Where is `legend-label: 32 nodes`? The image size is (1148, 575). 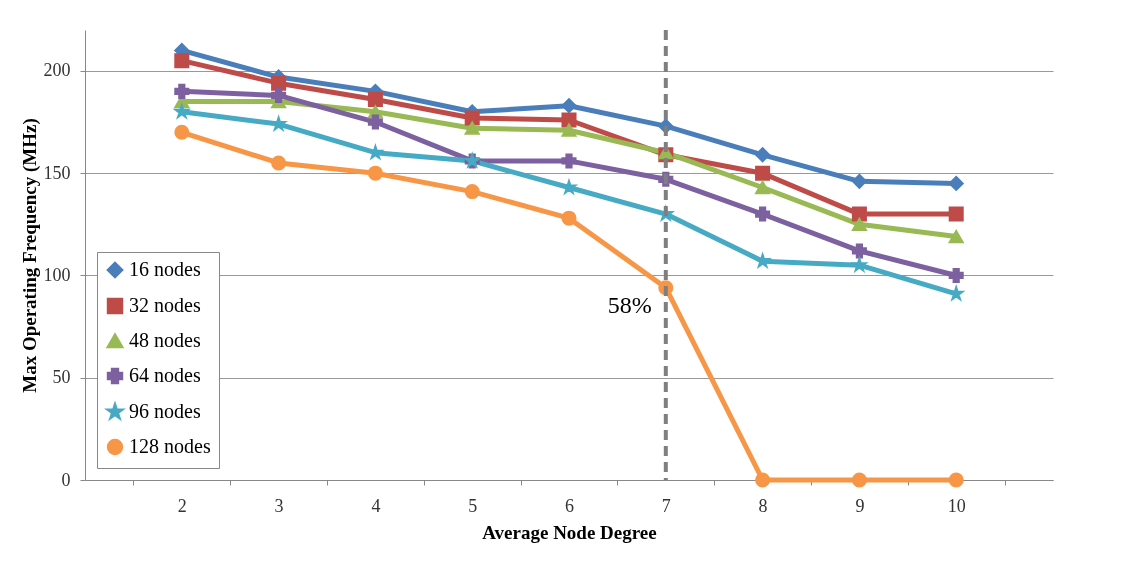 legend-label: 32 nodes is located at coordinates (165, 305).